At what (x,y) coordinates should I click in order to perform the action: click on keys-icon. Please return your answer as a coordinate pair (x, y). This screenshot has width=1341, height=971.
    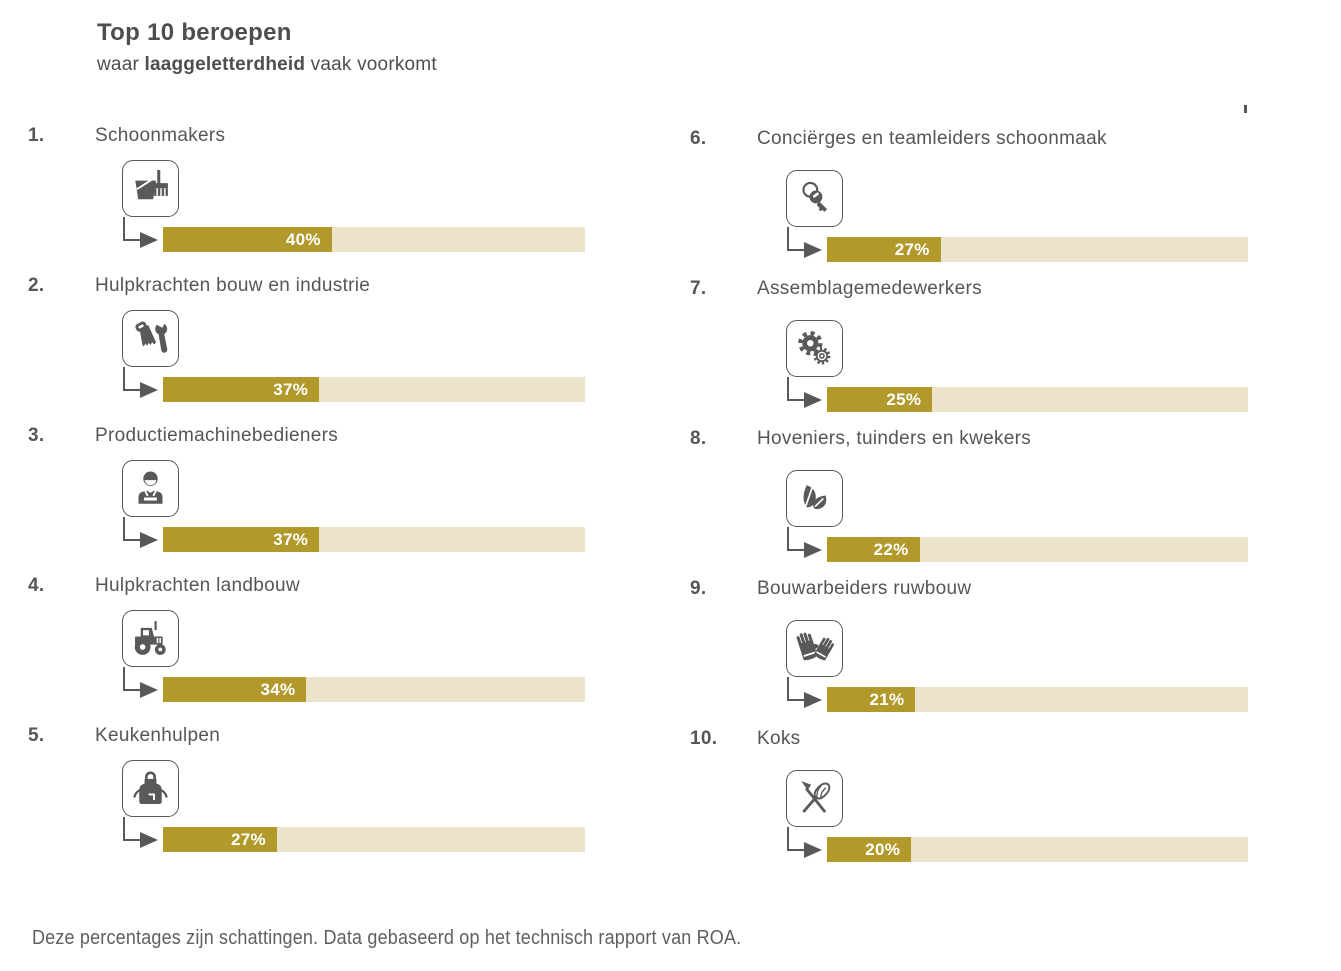
    Looking at the image, I should click on (814, 198).